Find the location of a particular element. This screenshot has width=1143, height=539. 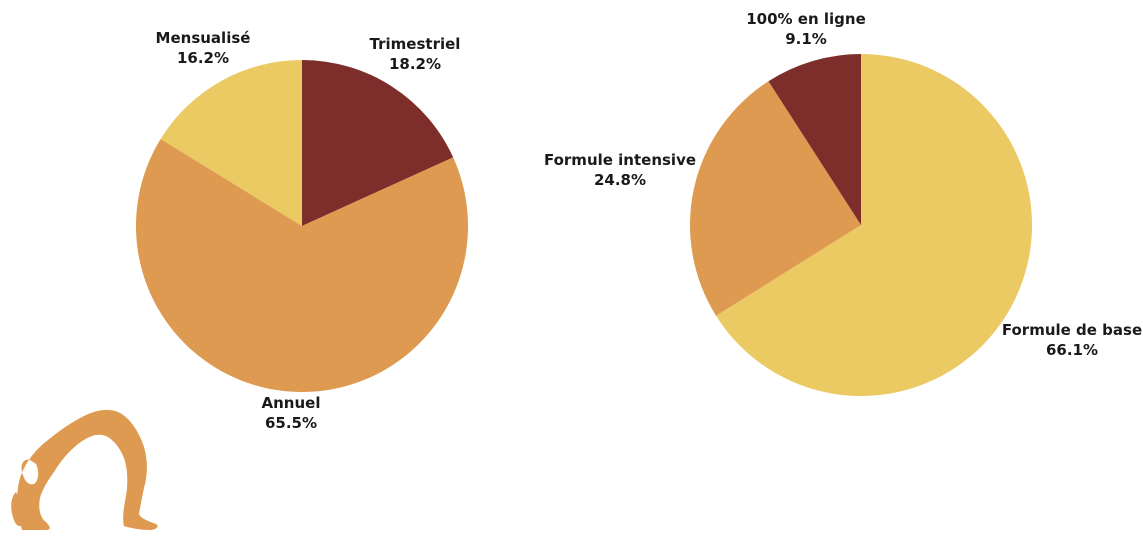

slice-value-label: 9.1% is located at coordinates (806, 39).